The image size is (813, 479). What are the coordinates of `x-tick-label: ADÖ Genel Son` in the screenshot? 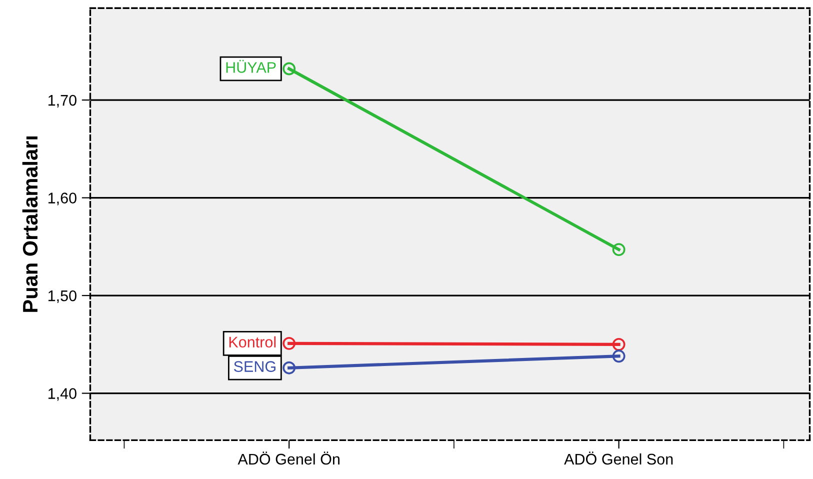 It's located at (618, 458).